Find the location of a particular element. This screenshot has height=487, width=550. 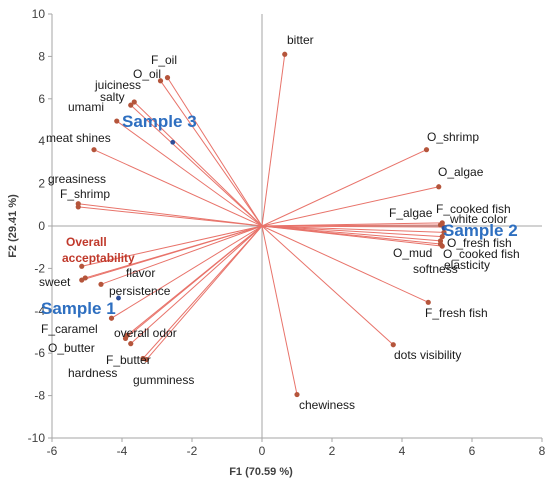

vector-juiciness is located at coordinates (198, 164).